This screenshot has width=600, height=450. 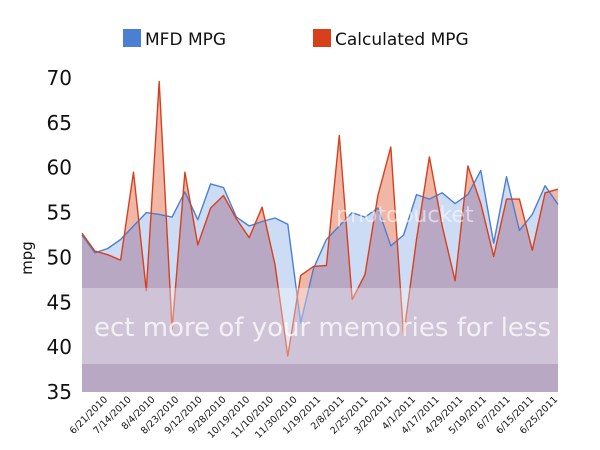 What do you see at coordinates (59, 123) in the screenshot?
I see `y-tick-label: 65` at bounding box center [59, 123].